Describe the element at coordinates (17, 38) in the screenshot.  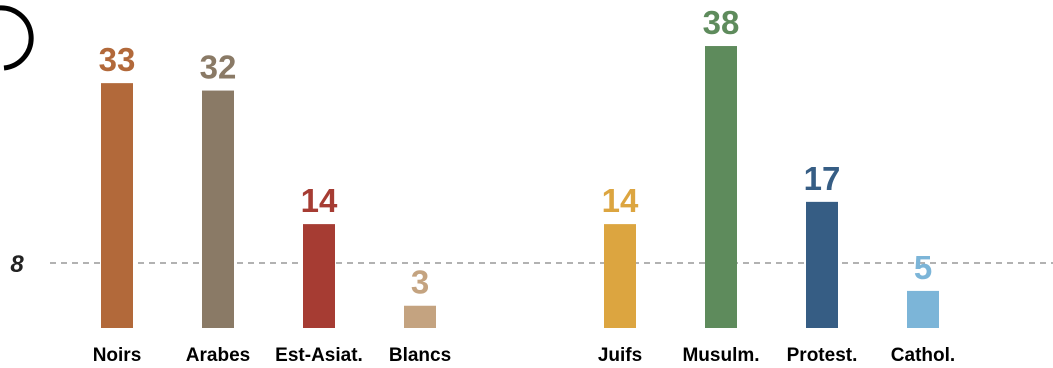
I see `cropped-circle-icon` at that location.